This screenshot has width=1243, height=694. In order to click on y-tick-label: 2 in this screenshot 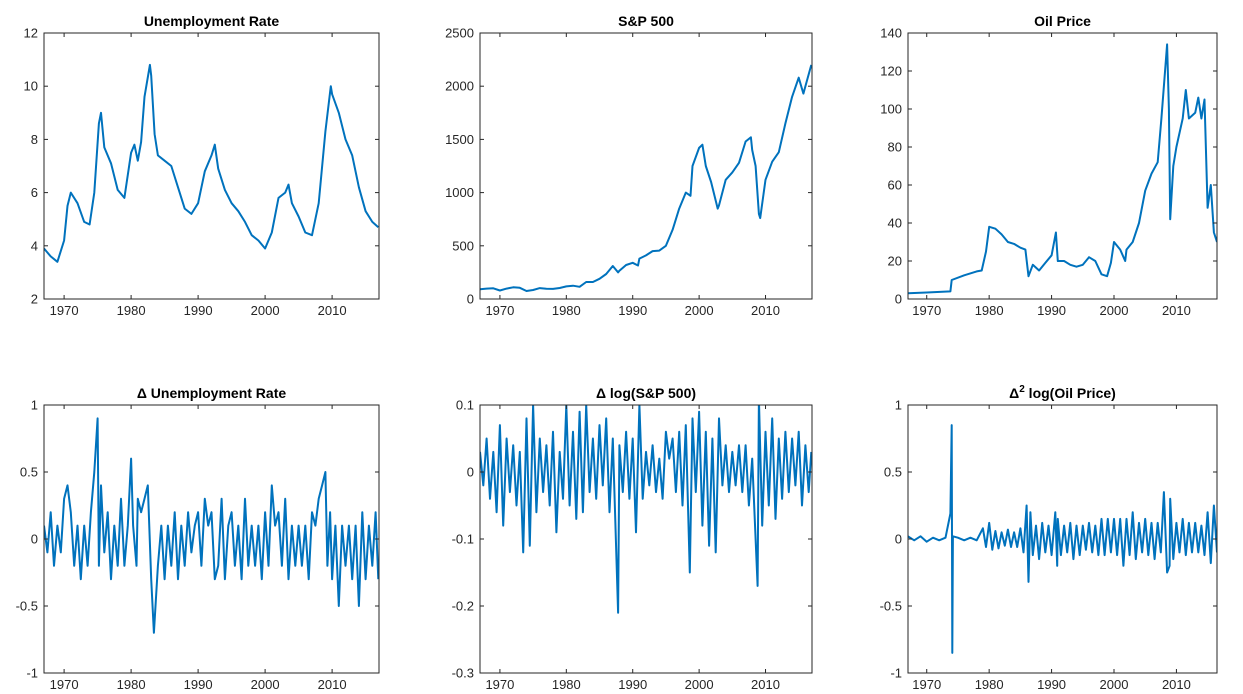, I will do `click(34, 299)`.